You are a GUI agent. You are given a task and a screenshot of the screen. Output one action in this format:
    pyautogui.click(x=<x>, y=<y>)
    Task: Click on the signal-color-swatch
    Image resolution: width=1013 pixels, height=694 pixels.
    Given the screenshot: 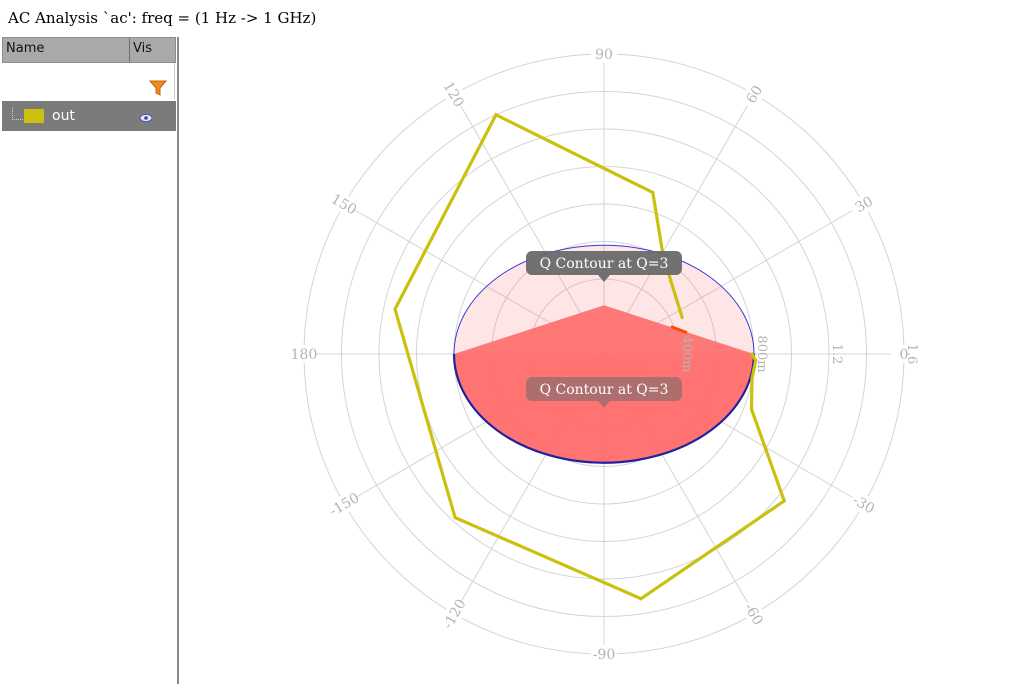 What is the action you would take?
    pyautogui.click(x=34, y=116)
    